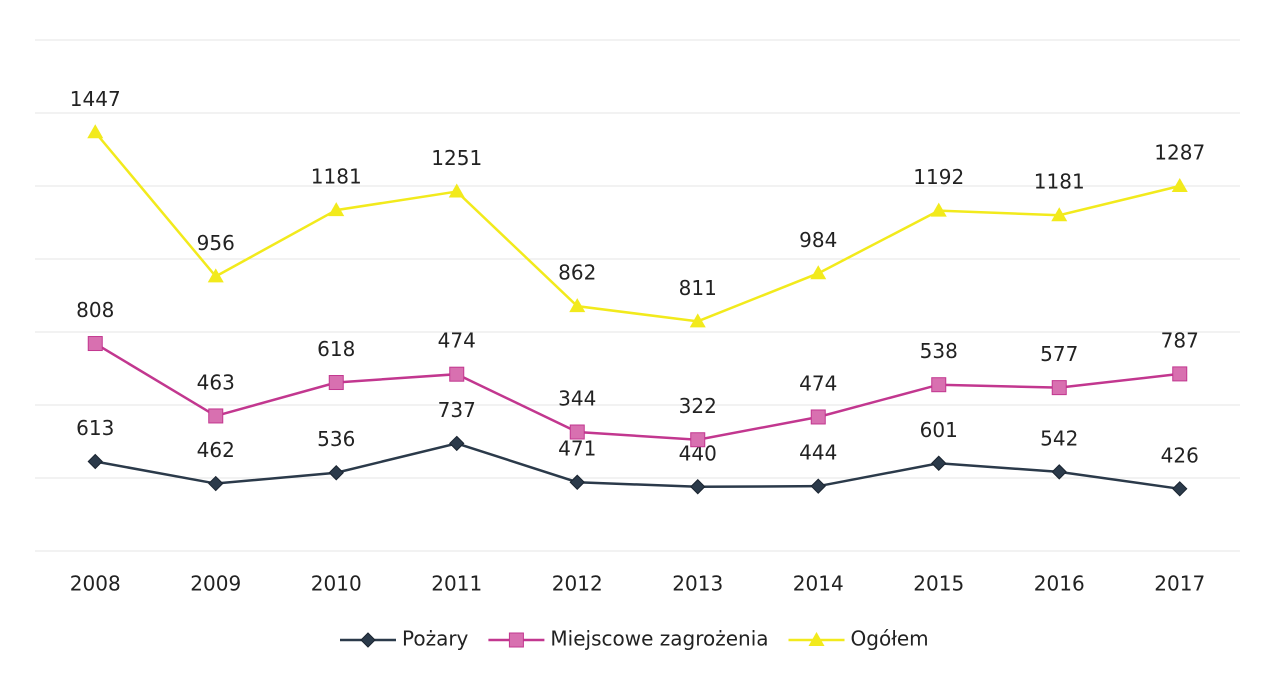 The image size is (1265, 673). I want to click on x-tick-label: 2014, so click(818, 584).